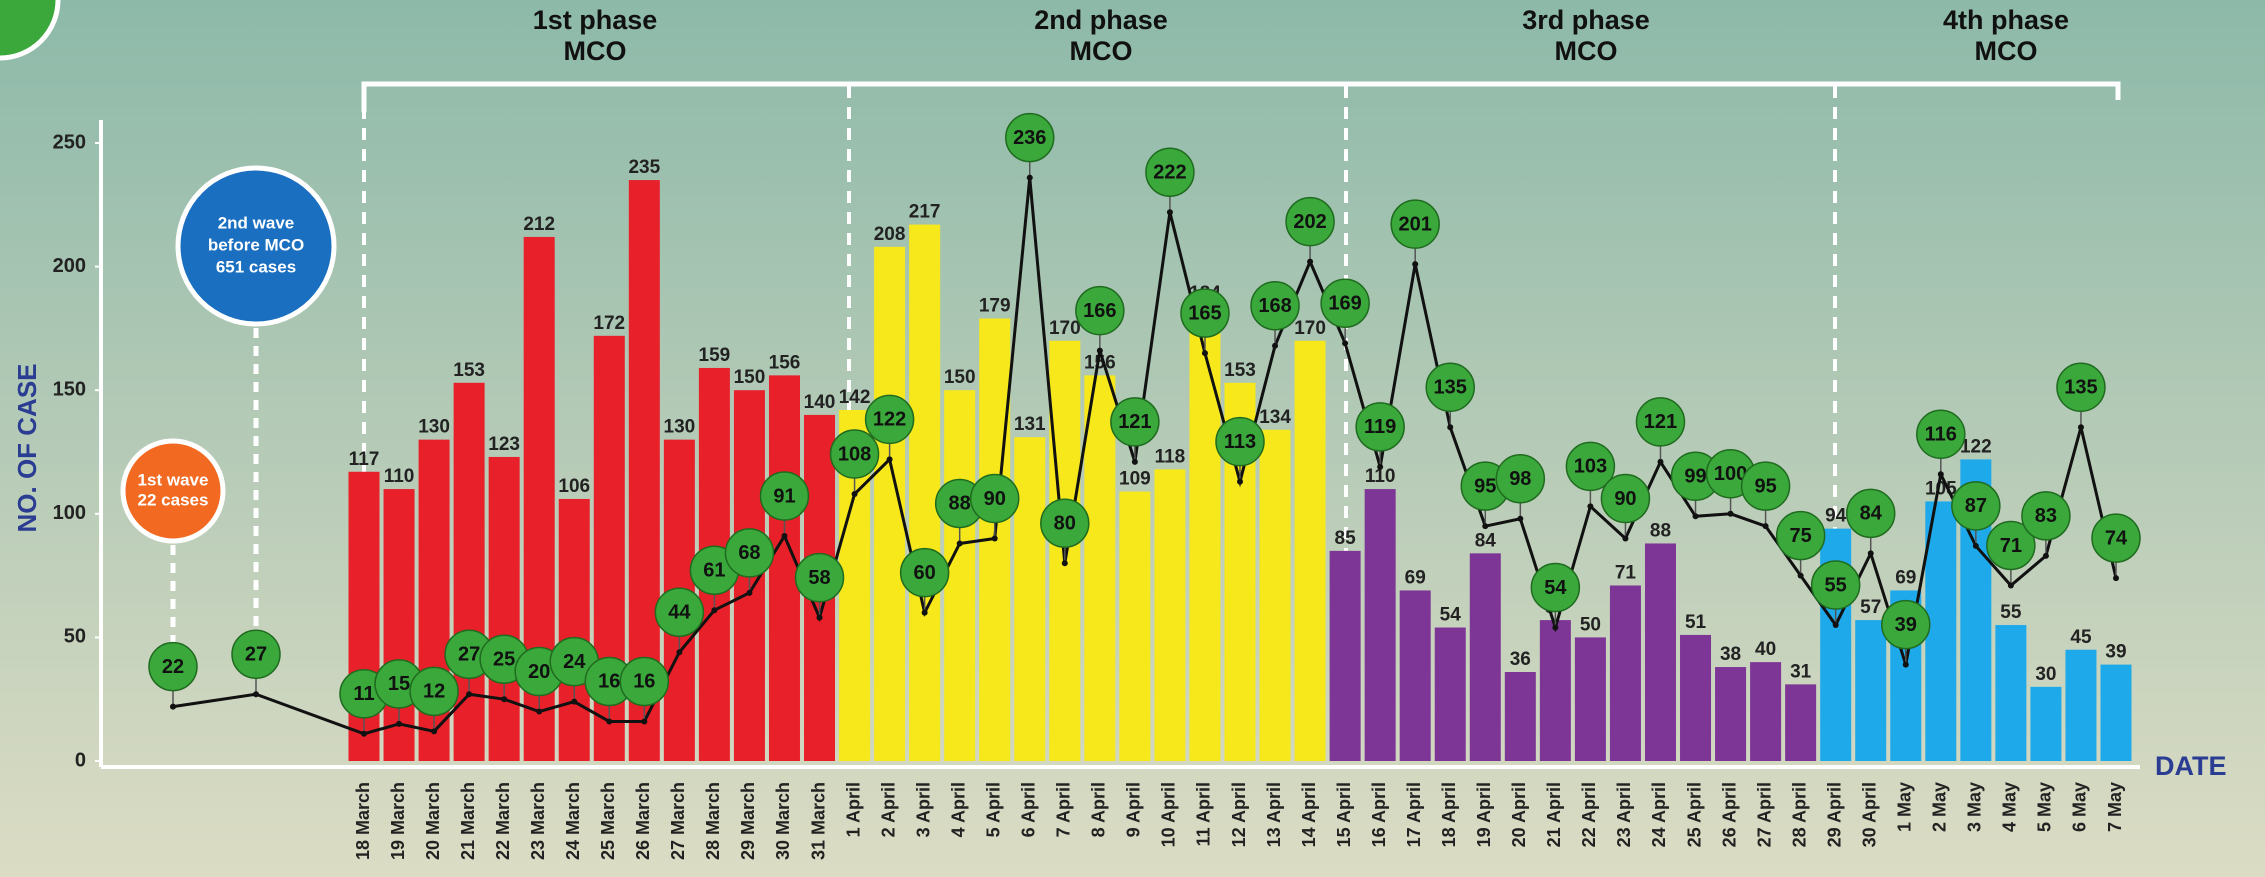  I want to click on x-tick-label: 27 March, so click(678, 821).